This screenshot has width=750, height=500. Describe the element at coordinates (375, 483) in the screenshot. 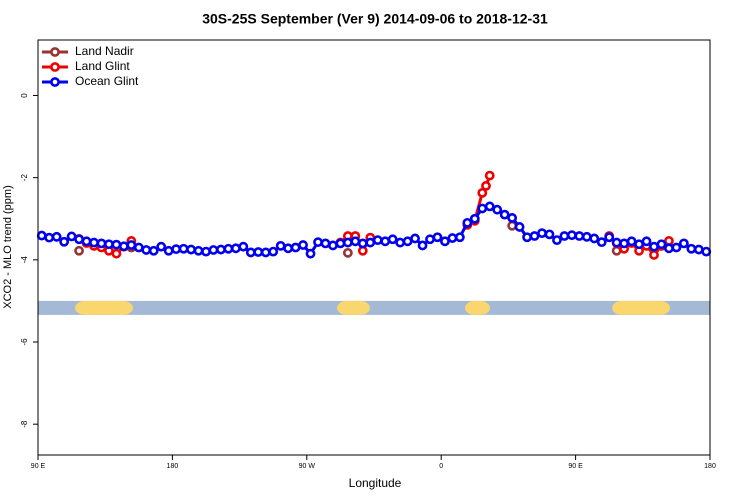

I see `x-axis-label: Longitude` at that location.